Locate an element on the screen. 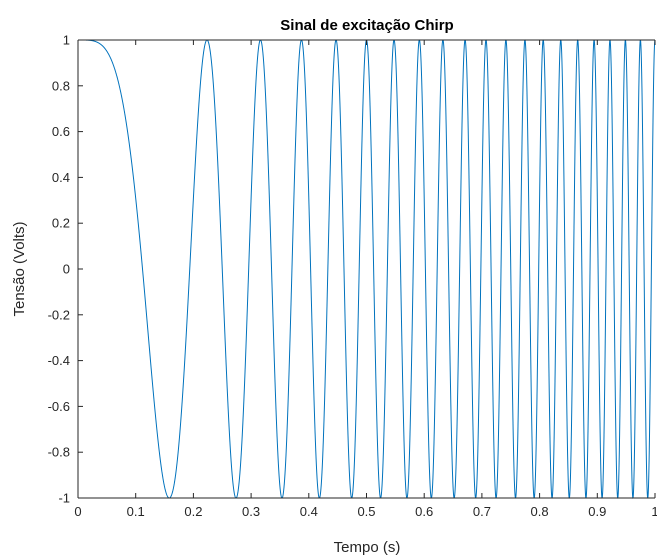  x-tick-label: 0.4 is located at coordinates (309, 511).